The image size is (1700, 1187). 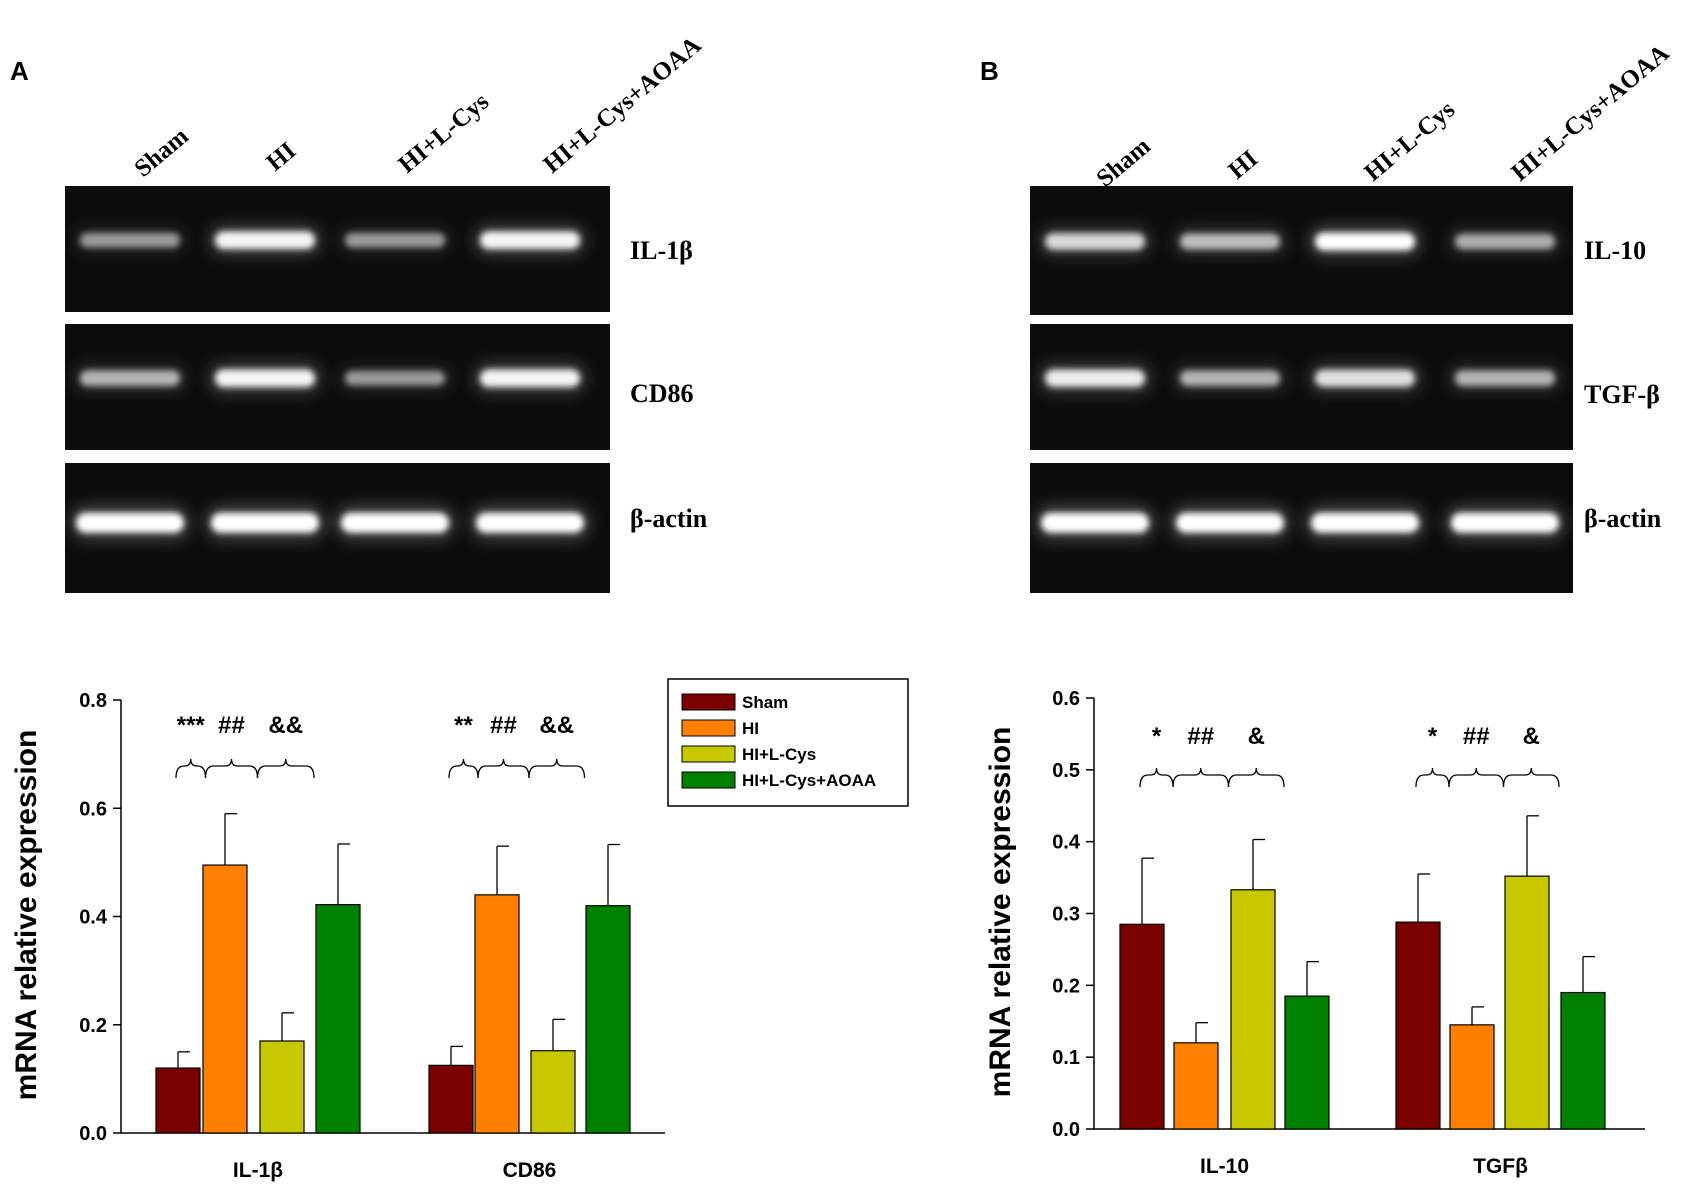 I want to click on gel-images-a, so click(x=337, y=389).